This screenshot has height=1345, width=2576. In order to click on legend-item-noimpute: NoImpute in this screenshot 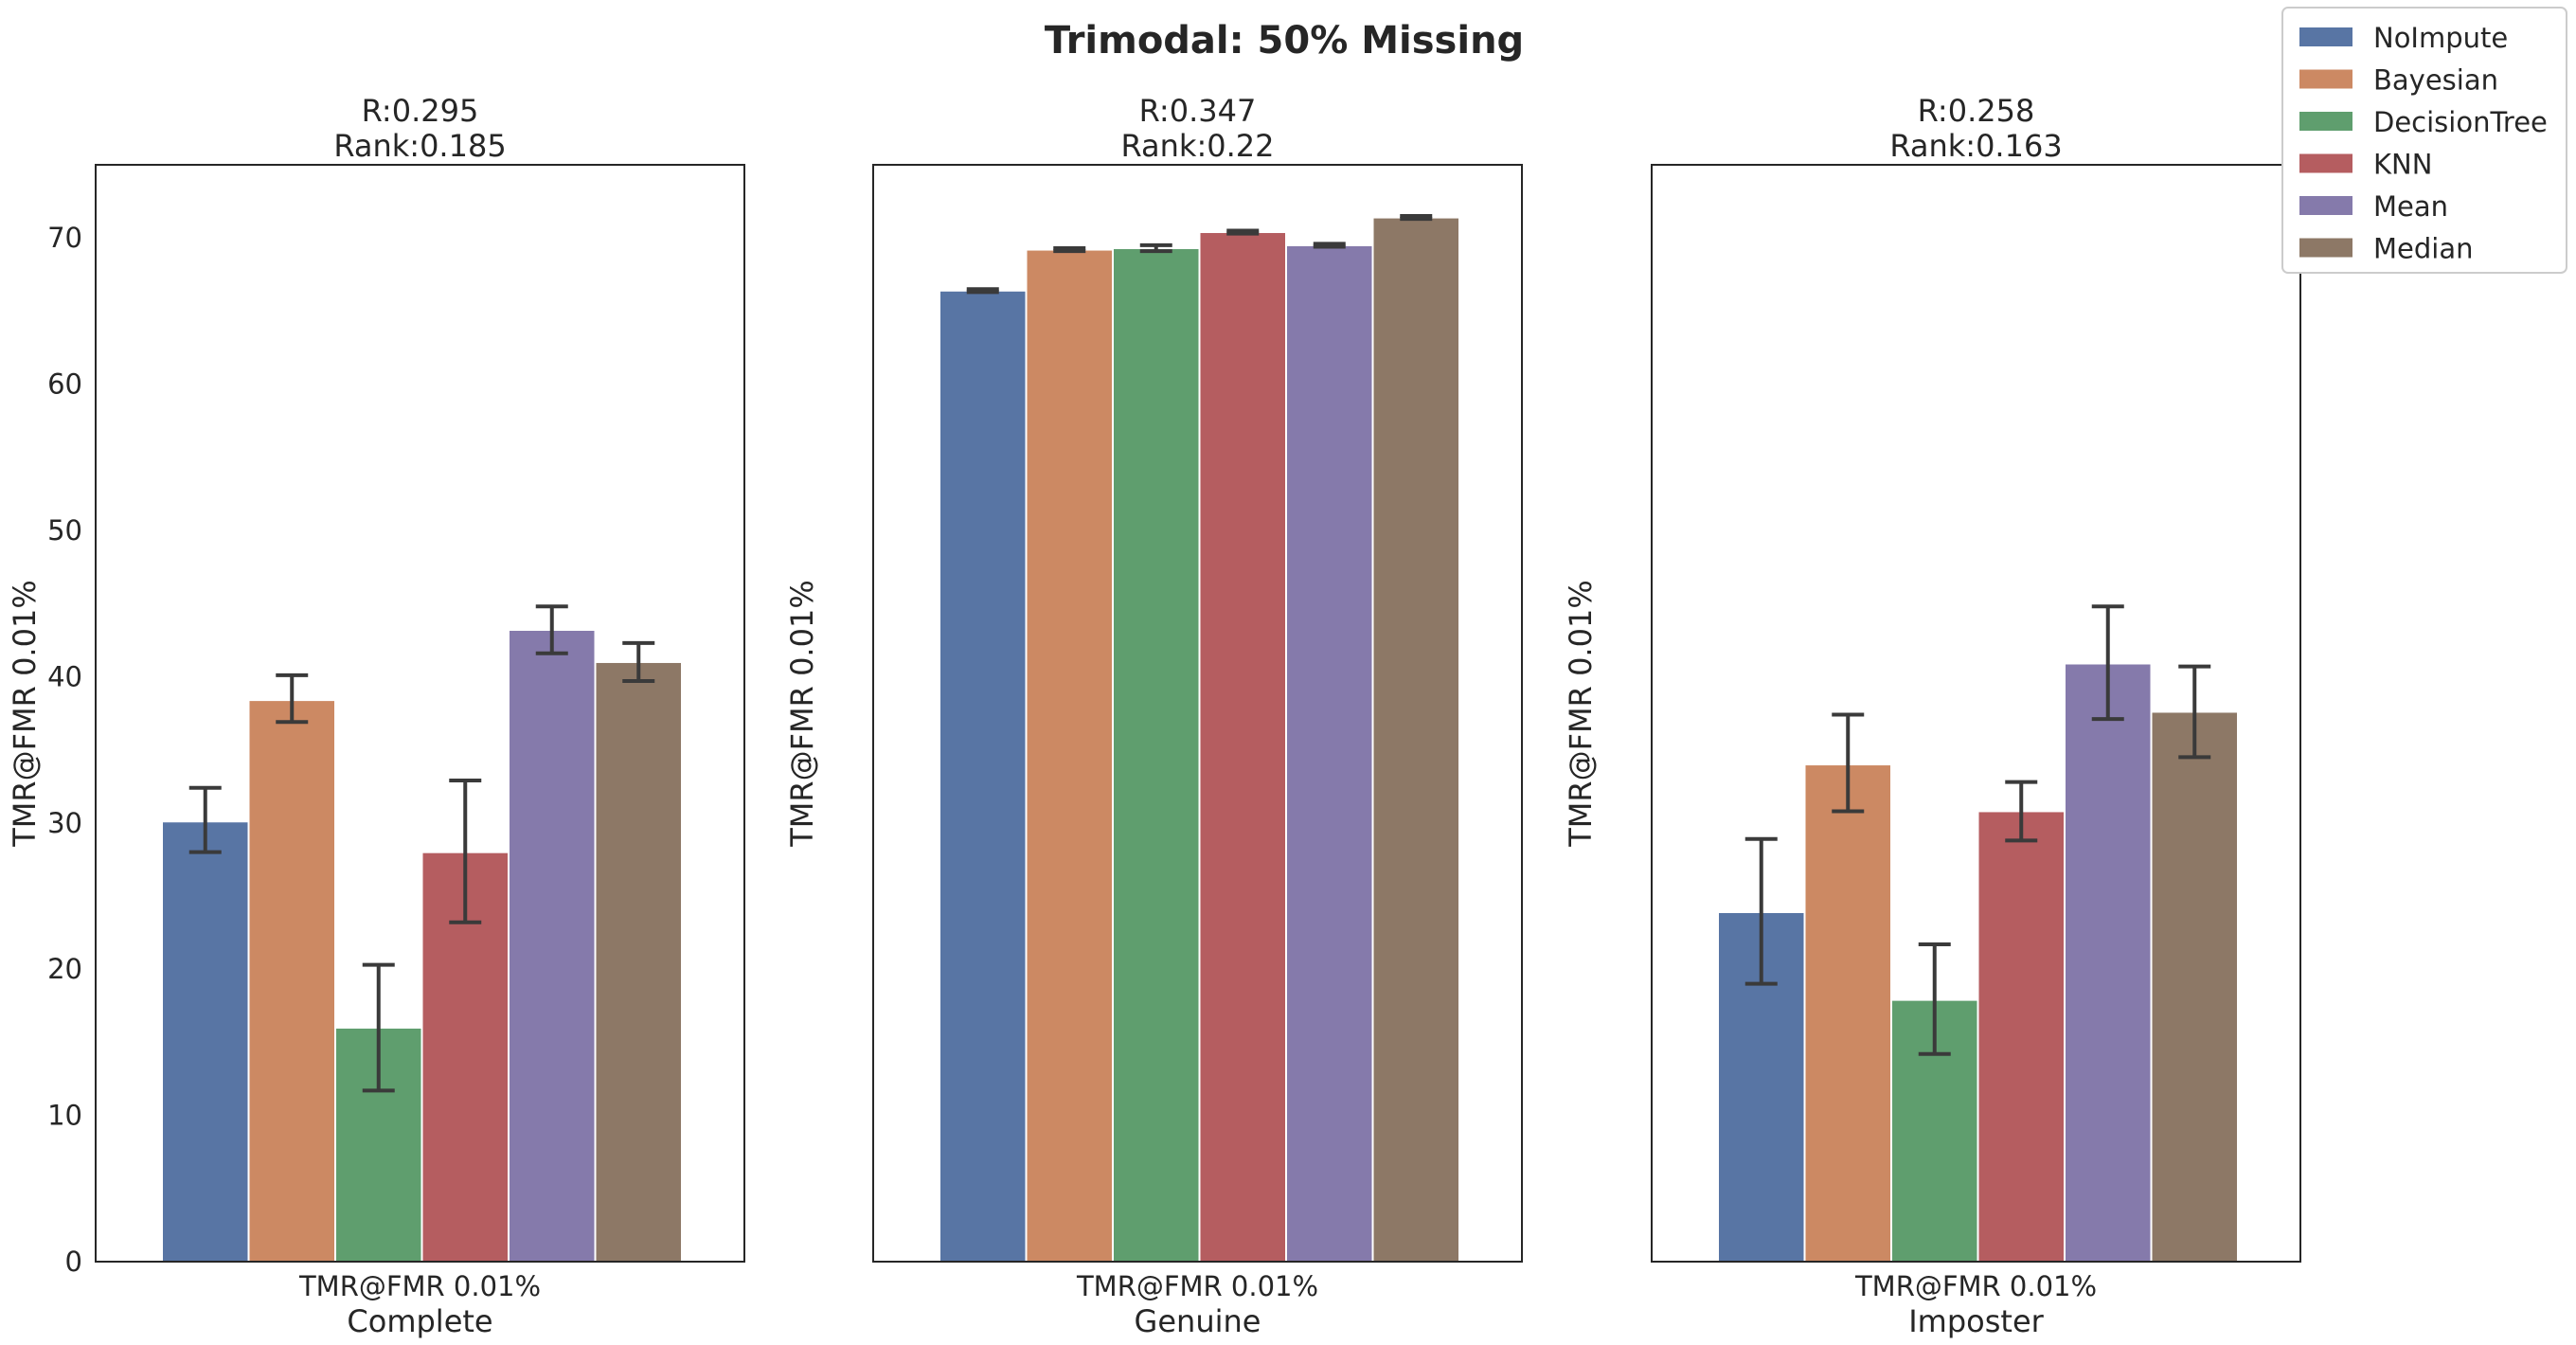, I will do `click(2403, 38)`.